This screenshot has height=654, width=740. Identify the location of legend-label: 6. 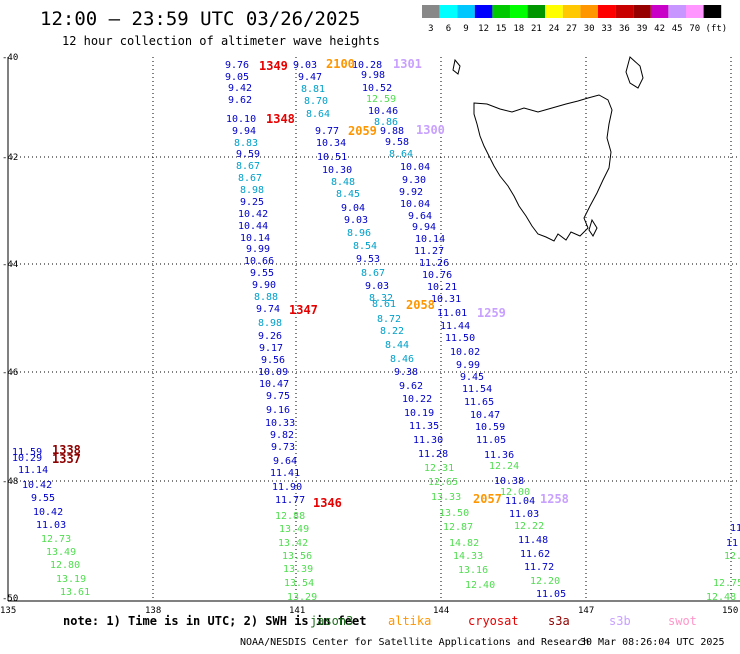
(448, 29).